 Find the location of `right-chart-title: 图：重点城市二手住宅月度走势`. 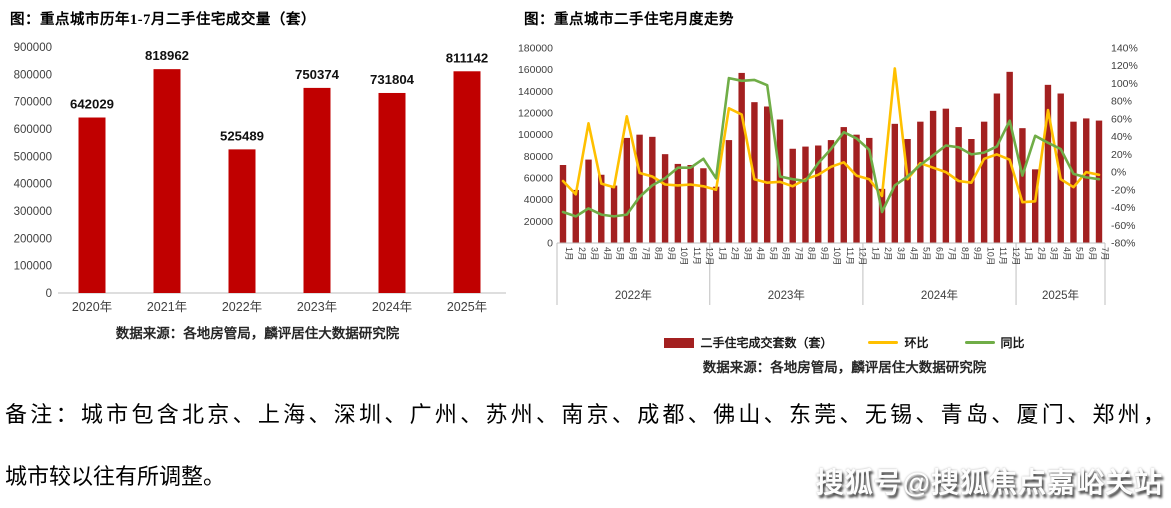

right-chart-title: 图：重点城市二手住宅月度走势 is located at coordinates (629, 20).